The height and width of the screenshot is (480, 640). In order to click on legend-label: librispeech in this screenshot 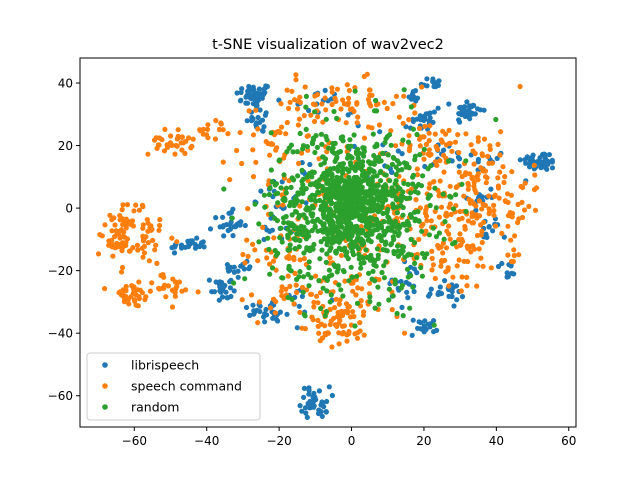, I will do `click(165, 365)`.